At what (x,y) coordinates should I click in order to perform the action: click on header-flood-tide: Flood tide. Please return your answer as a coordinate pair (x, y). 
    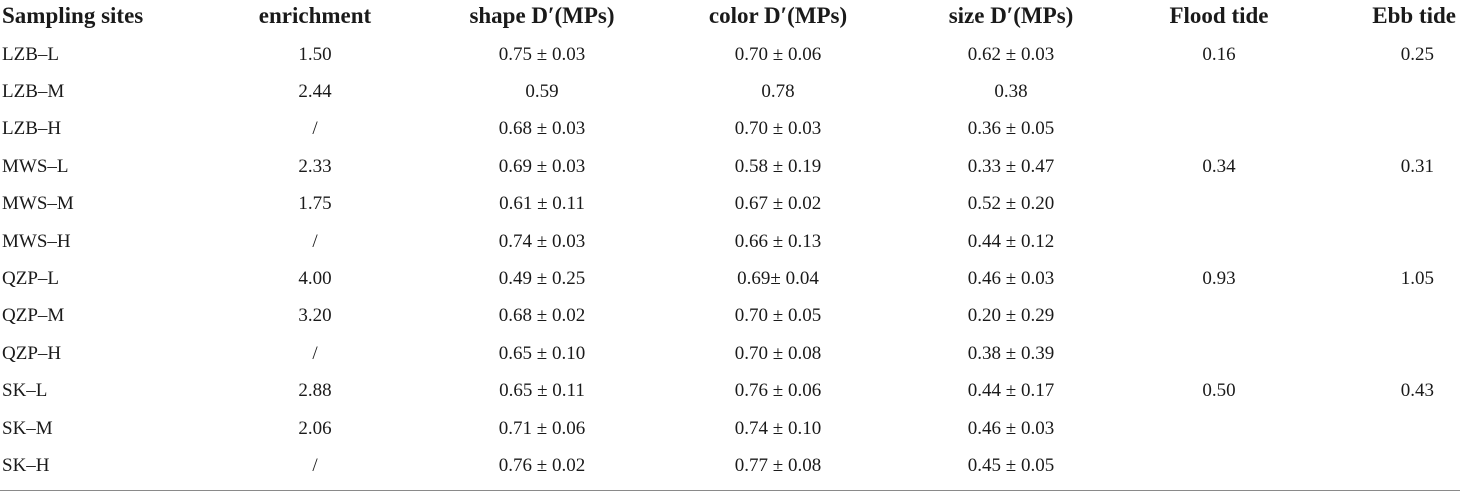
    Looking at the image, I should click on (1219, 15).